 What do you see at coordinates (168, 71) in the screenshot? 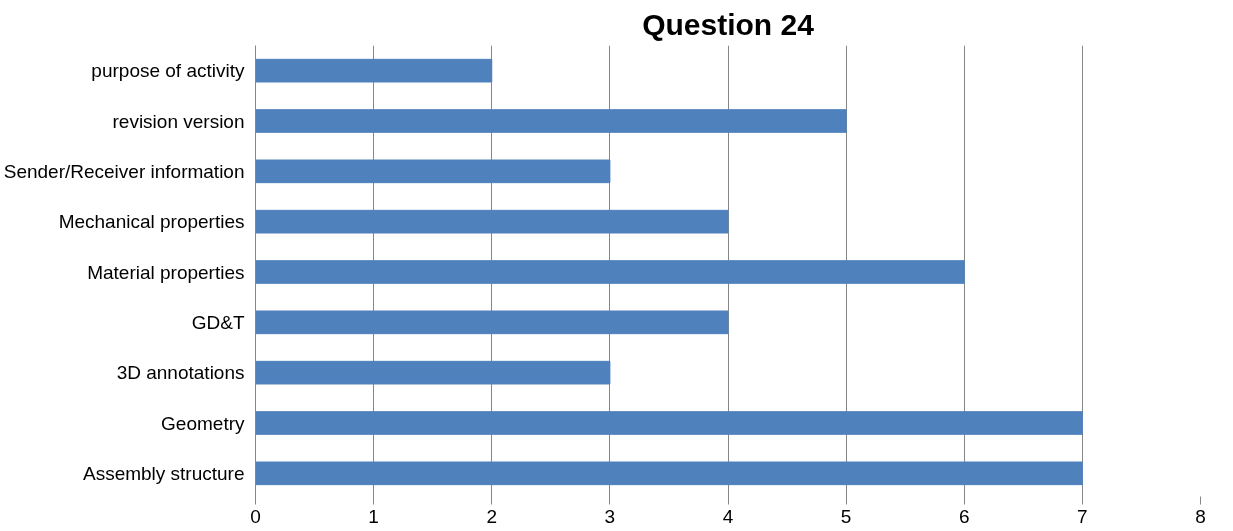
I see `y-tick-label: purpose of activity` at bounding box center [168, 71].